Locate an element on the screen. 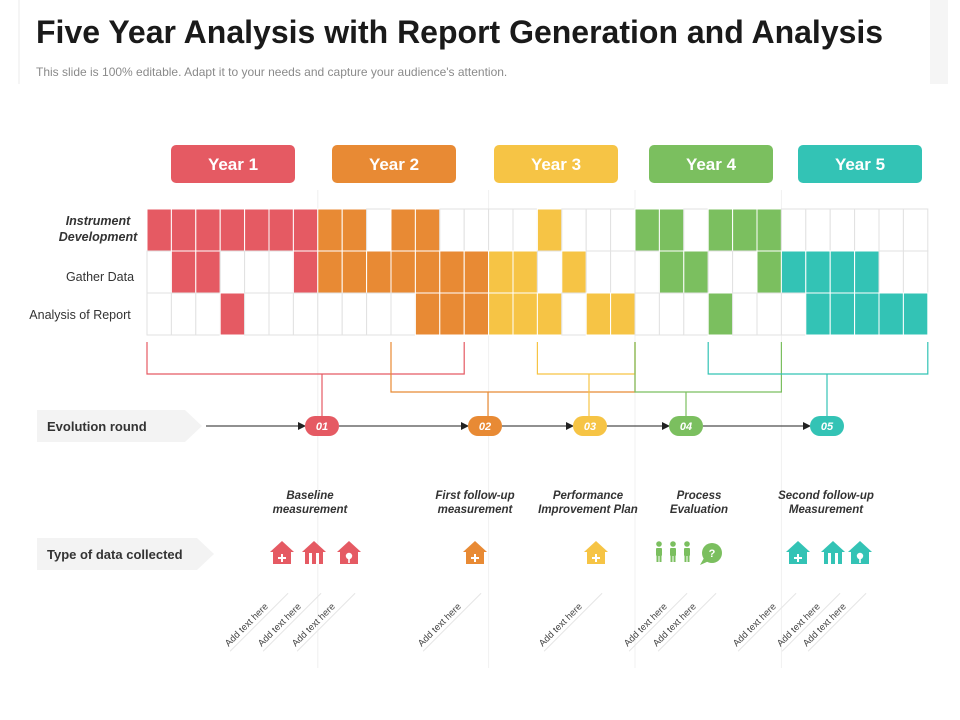  house-tree-trunk is located at coordinates (349, 560).